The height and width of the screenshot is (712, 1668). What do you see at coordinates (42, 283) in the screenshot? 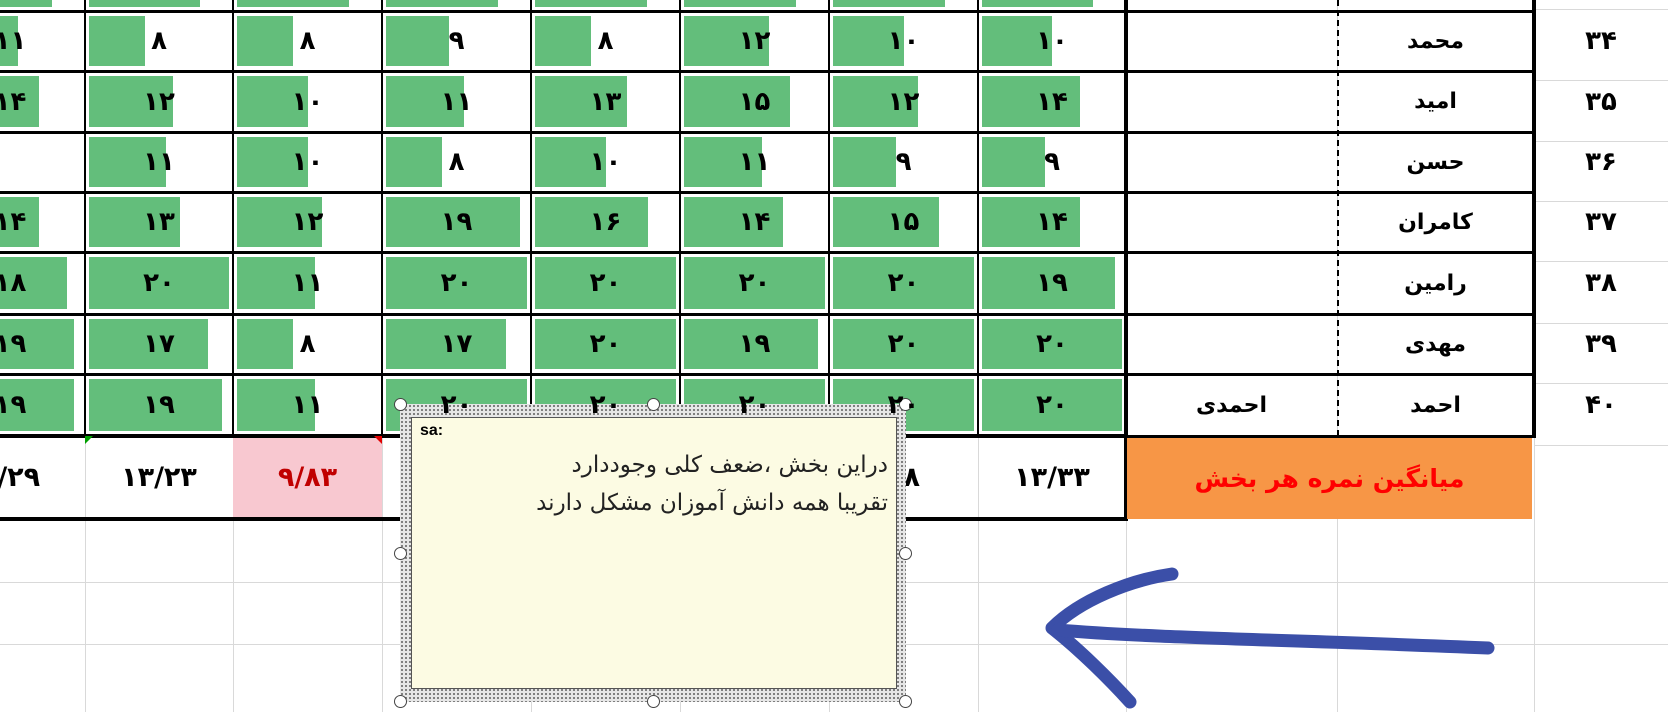
I see `grade-cell: ۱۸` at bounding box center [42, 283].